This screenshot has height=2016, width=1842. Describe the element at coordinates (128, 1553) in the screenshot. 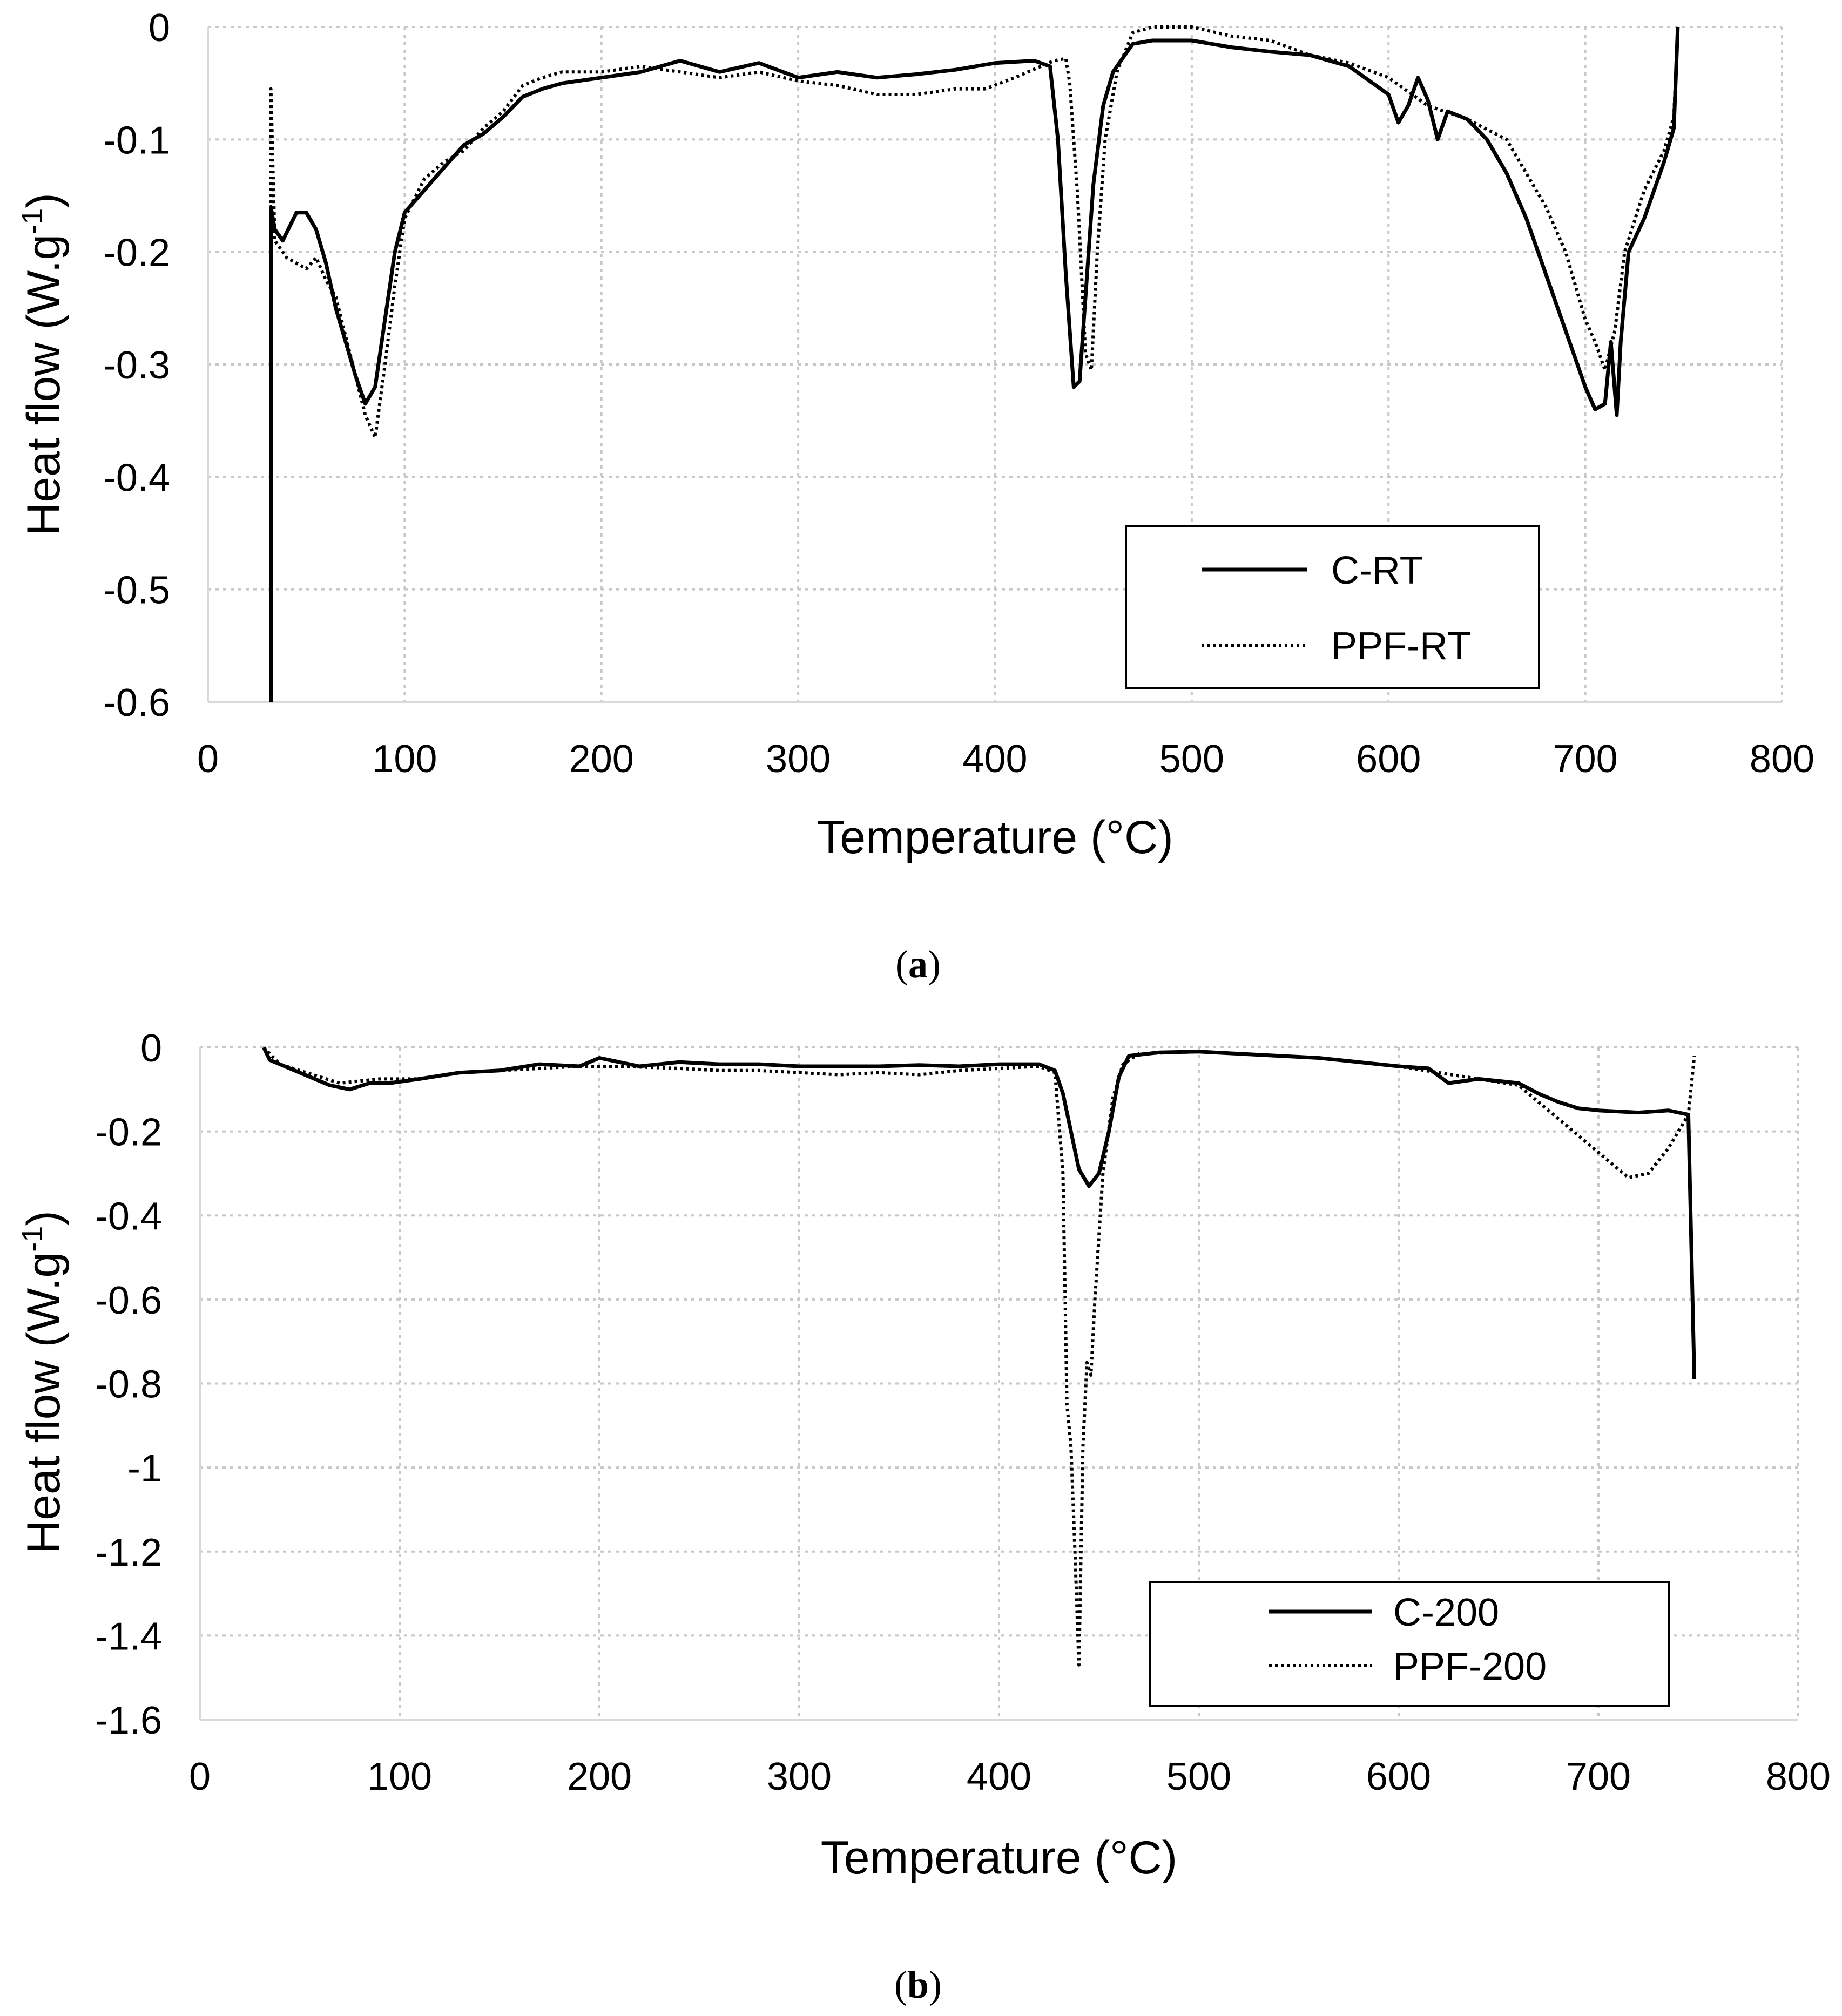

I see `y-tick-label: -1.2` at that location.